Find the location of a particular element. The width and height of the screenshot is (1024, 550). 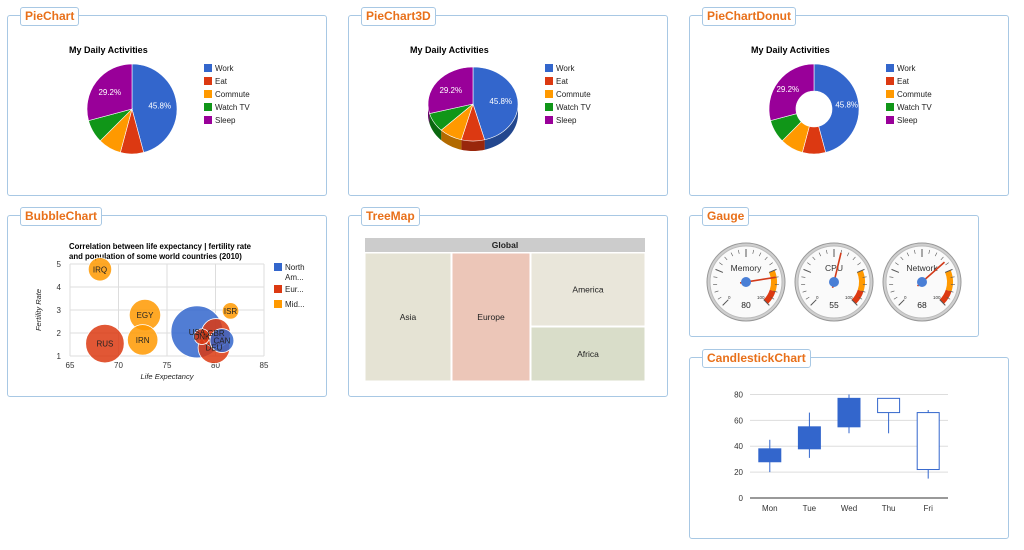

bubble-can is located at coordinates (222, 340).